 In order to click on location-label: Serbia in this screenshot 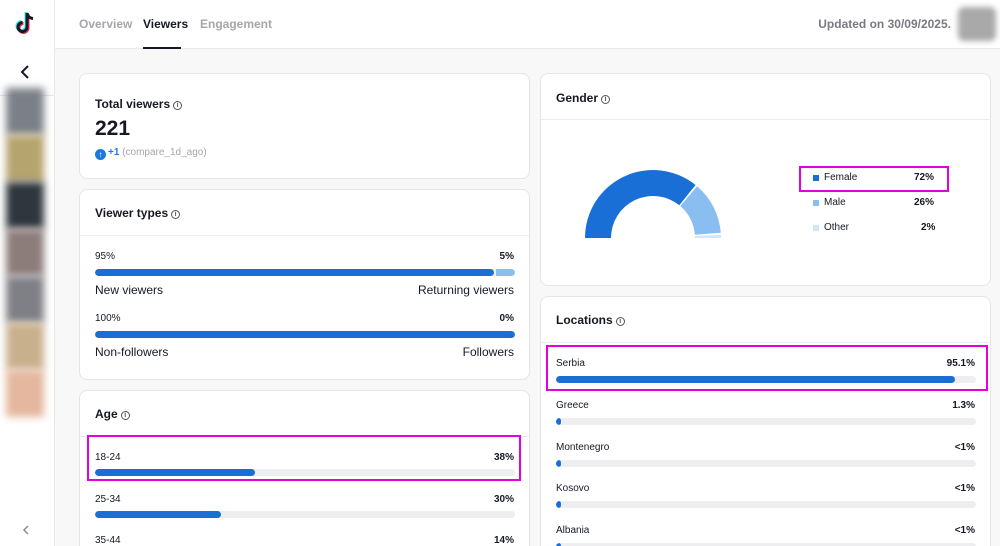, I will do `click(570, 363)`.